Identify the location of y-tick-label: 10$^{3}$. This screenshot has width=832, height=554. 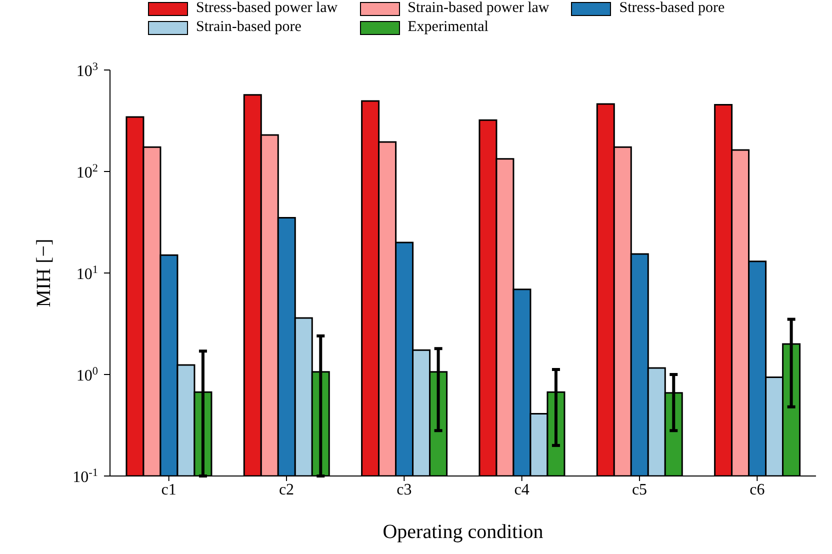
(87, 70).